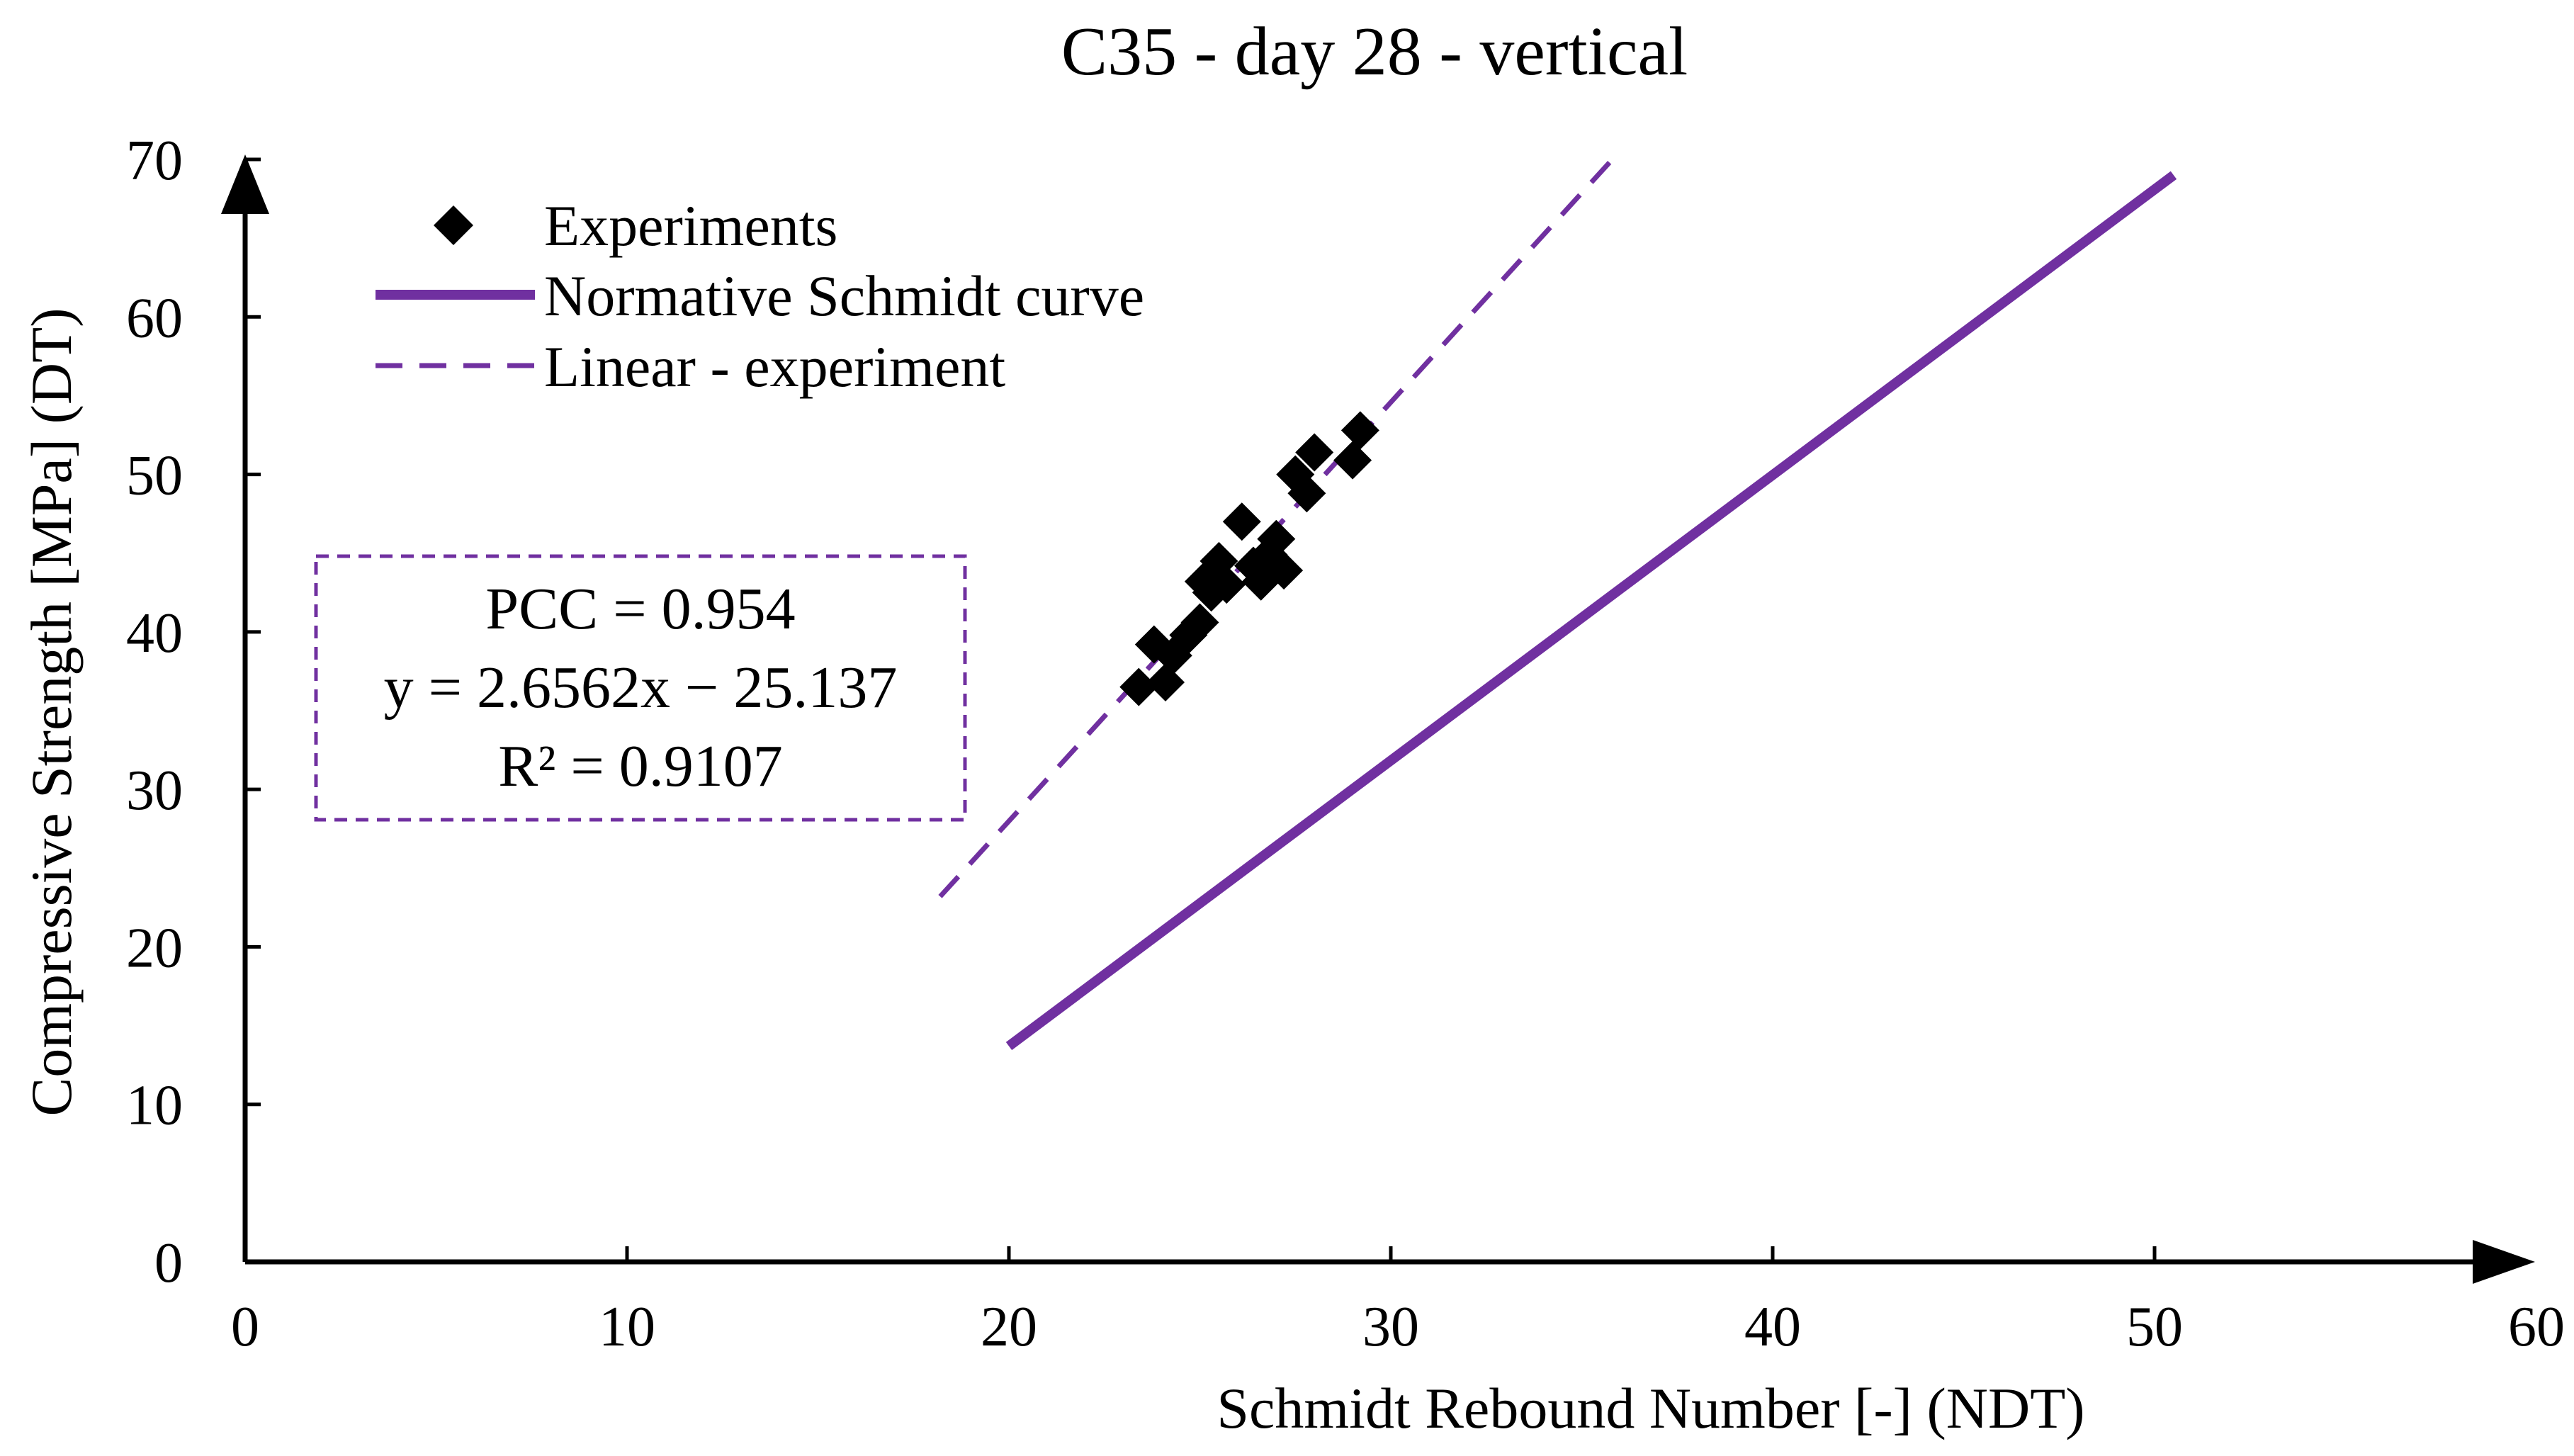  What do you see at coordinates (453, 225) in the screenshot?
I see `legend-marker-experiments` at bounding box center [453, 225].